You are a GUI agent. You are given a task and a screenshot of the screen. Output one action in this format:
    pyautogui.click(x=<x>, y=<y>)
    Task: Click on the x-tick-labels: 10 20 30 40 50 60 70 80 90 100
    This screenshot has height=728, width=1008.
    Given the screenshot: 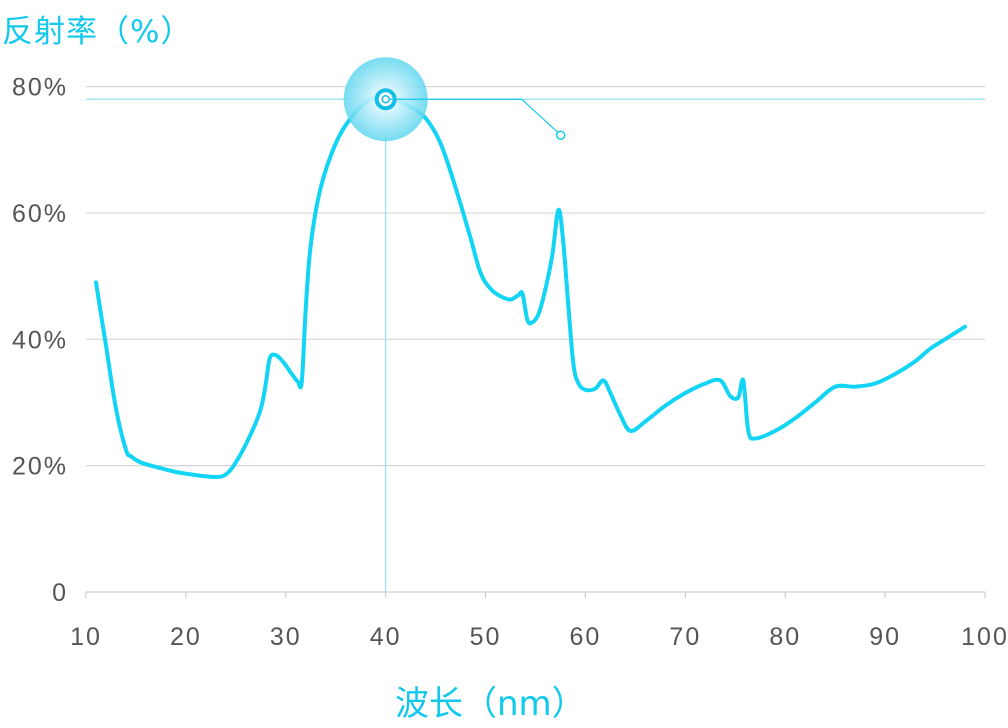 What is the action you would take?
    pyautogui.click(x=539, y=637)
    